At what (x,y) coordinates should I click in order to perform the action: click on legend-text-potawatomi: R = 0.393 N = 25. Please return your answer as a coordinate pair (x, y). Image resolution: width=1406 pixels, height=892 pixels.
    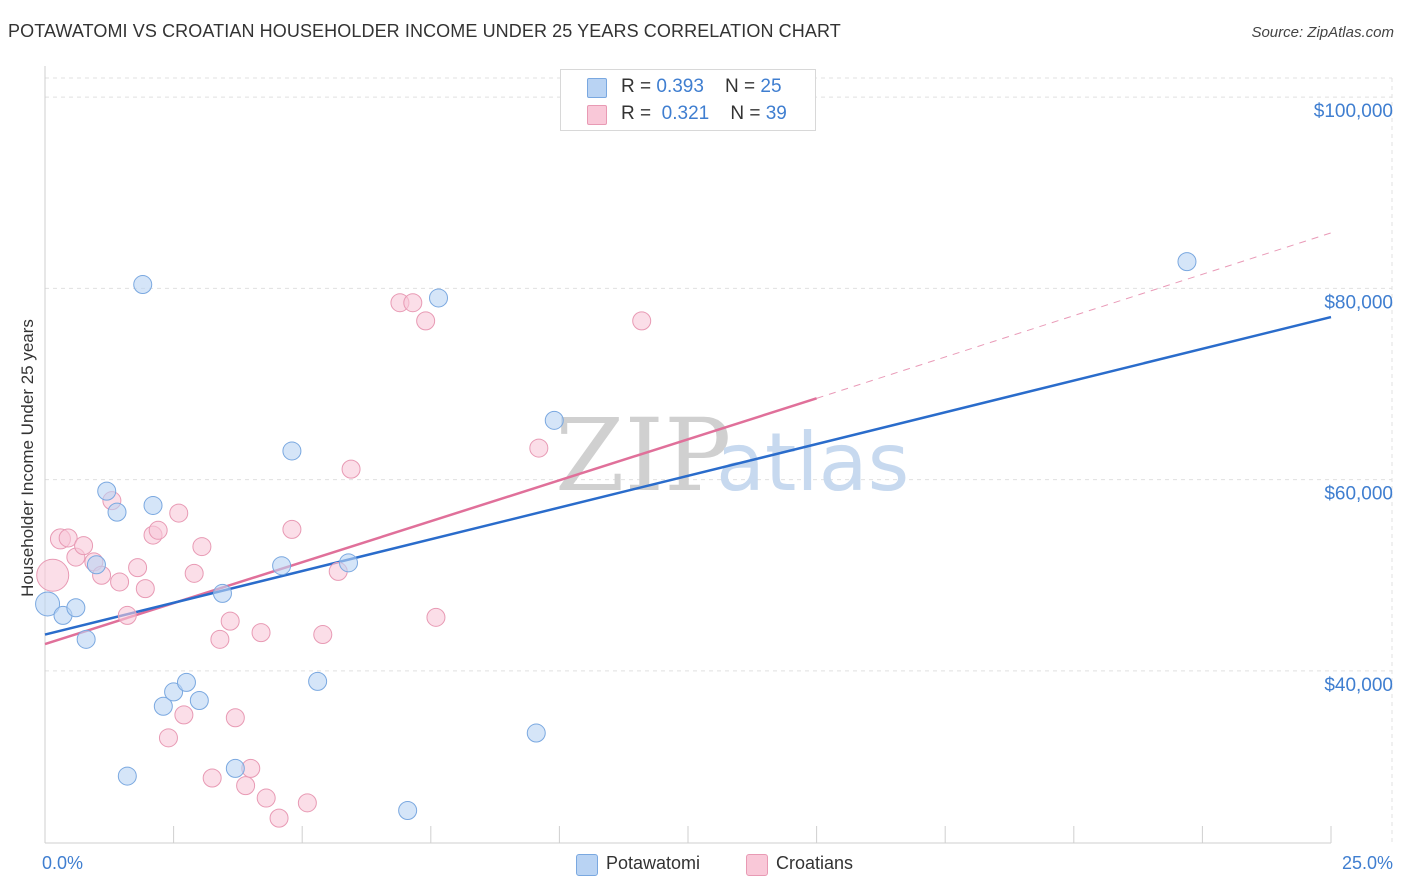
    Looking at the image, I should click on (701, 87).